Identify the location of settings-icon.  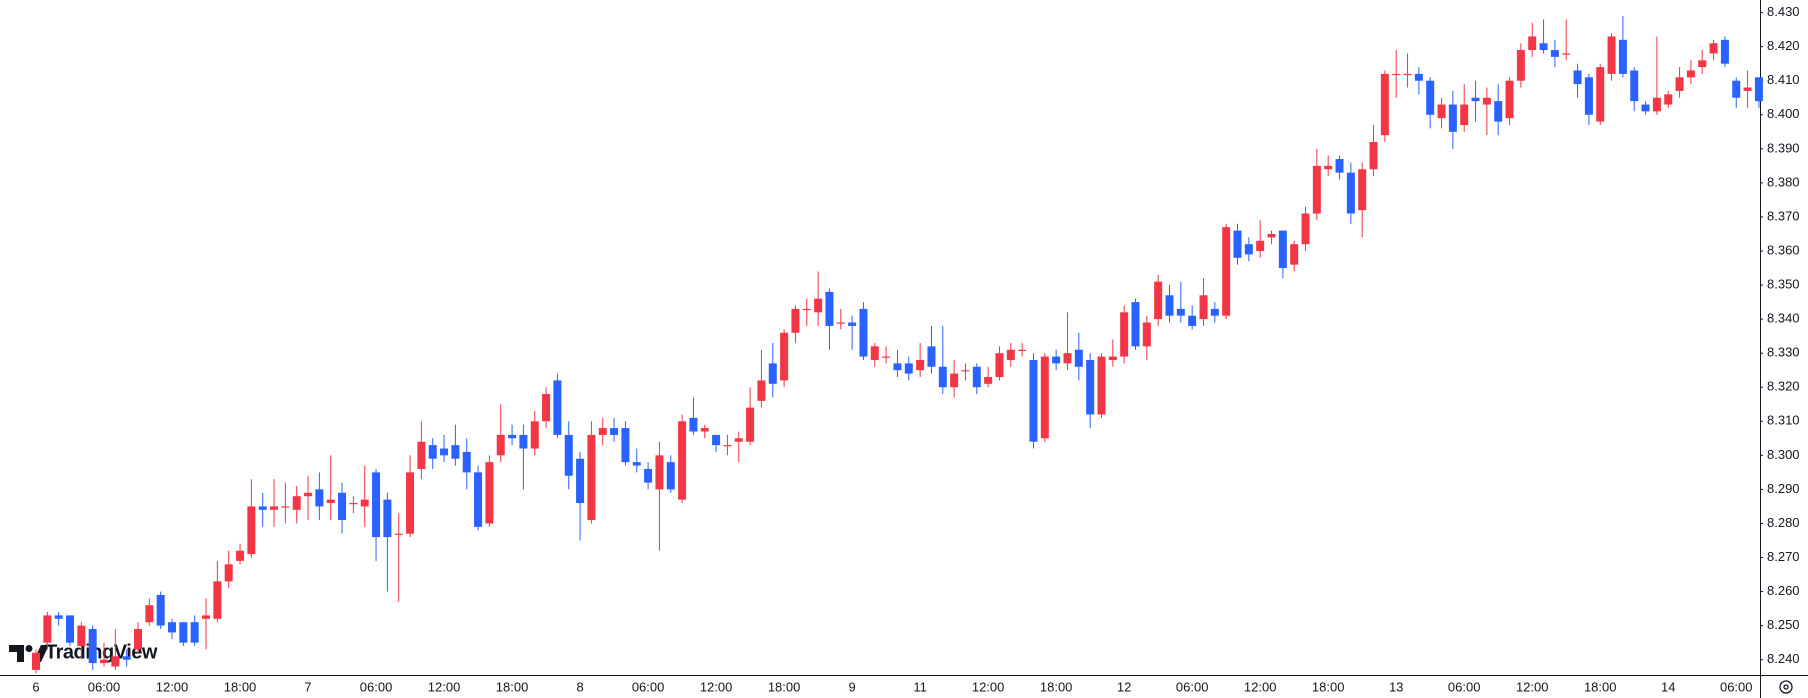
(1786, 687).